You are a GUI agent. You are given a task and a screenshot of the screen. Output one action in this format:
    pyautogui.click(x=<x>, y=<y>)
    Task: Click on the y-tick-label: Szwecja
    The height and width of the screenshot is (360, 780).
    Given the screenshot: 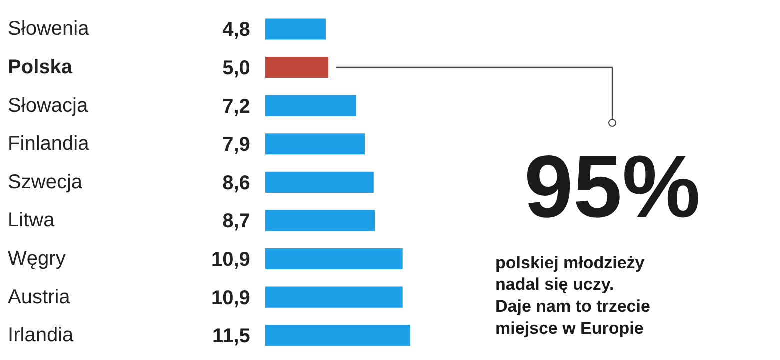 What is the action you would take?
    pyautogui.click(x=46, y=182)
    